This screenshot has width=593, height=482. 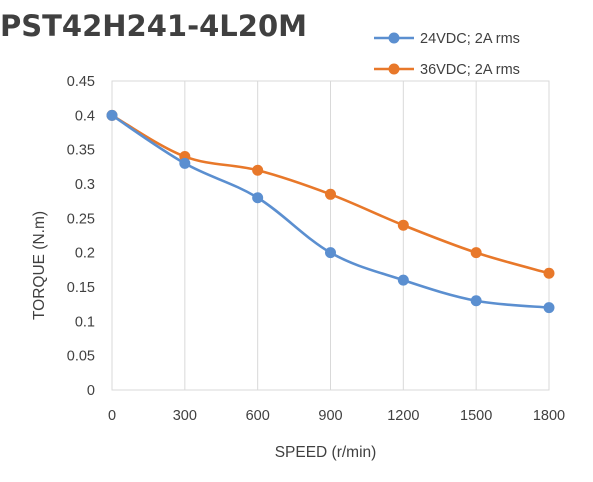 I want to click on chart-title: PST42H241-4L20M, so click(x=153, y=26).